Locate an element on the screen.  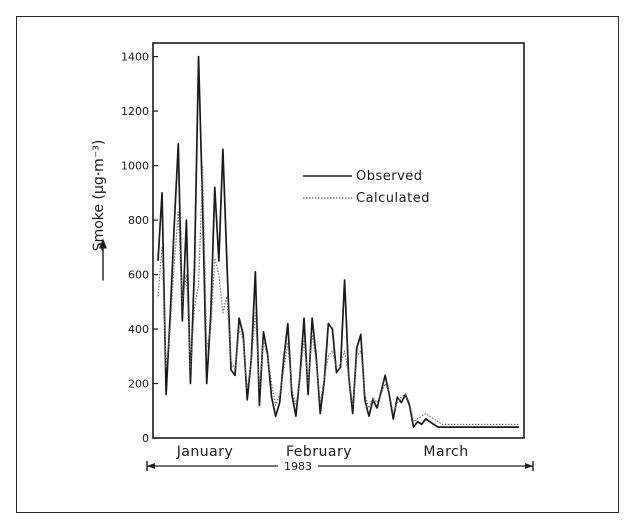
y-tick-label-1200: 1200 is located at coordinates (135, 111).